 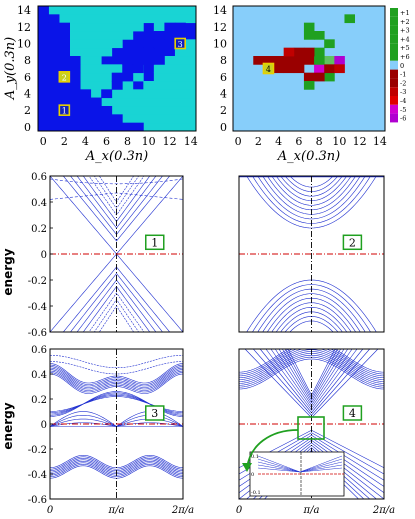 I want to click on energy-tick-label: 0.2, so click(x=39, y=229).